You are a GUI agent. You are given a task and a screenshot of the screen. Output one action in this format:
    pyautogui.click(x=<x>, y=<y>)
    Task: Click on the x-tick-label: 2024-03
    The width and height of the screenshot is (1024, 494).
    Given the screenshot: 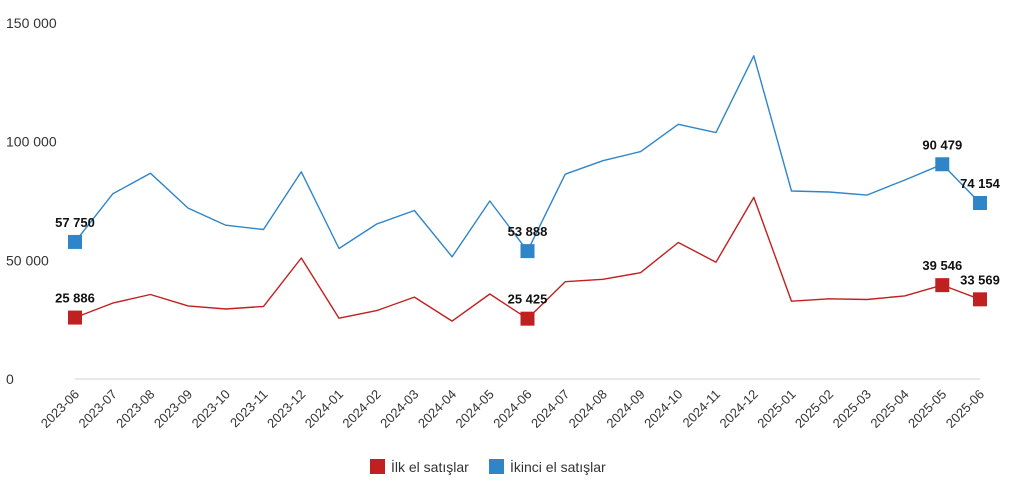 What is the action you would take?
    pyautogui.click(x=399, y=409)
    